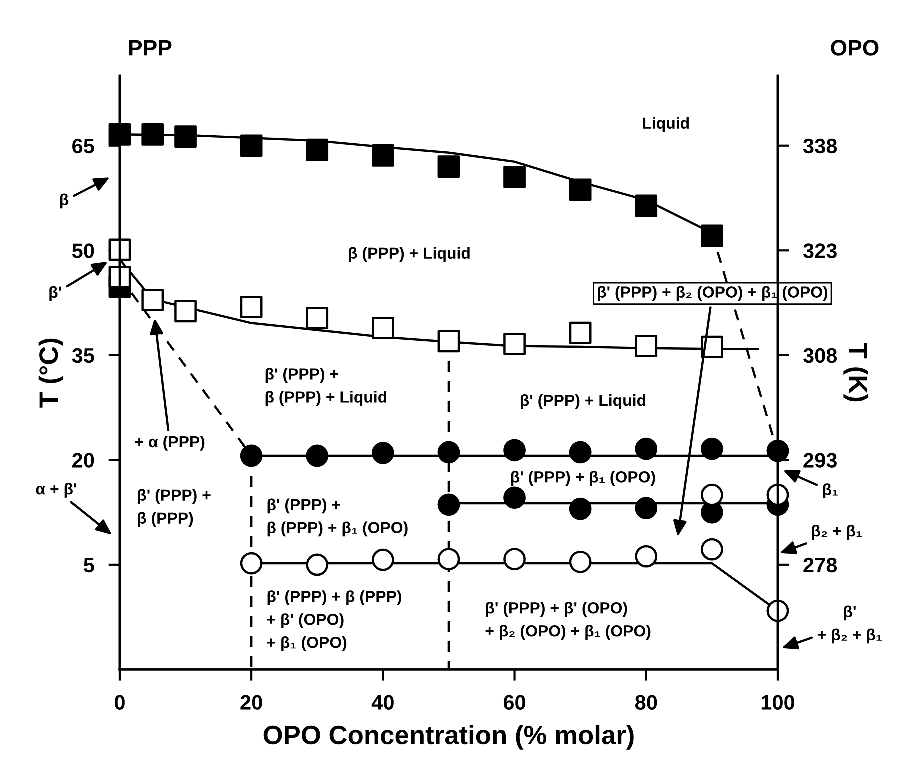  I want to click on text: β', so click(56, 294).